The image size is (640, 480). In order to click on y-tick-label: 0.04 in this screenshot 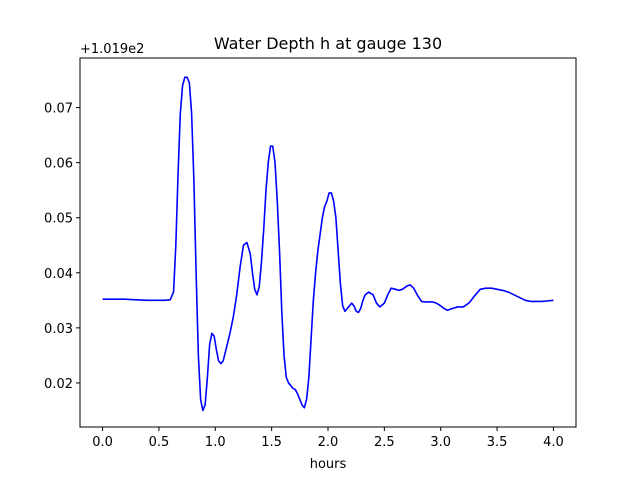, I will do `click(58, 274)`.